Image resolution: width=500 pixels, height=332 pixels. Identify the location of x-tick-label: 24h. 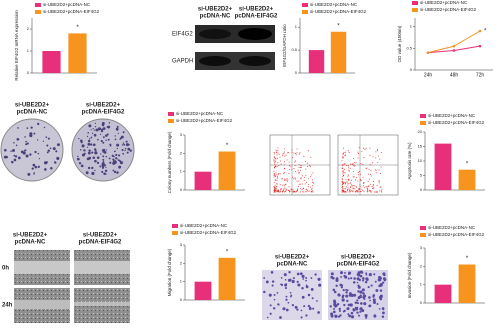
(428, 75).